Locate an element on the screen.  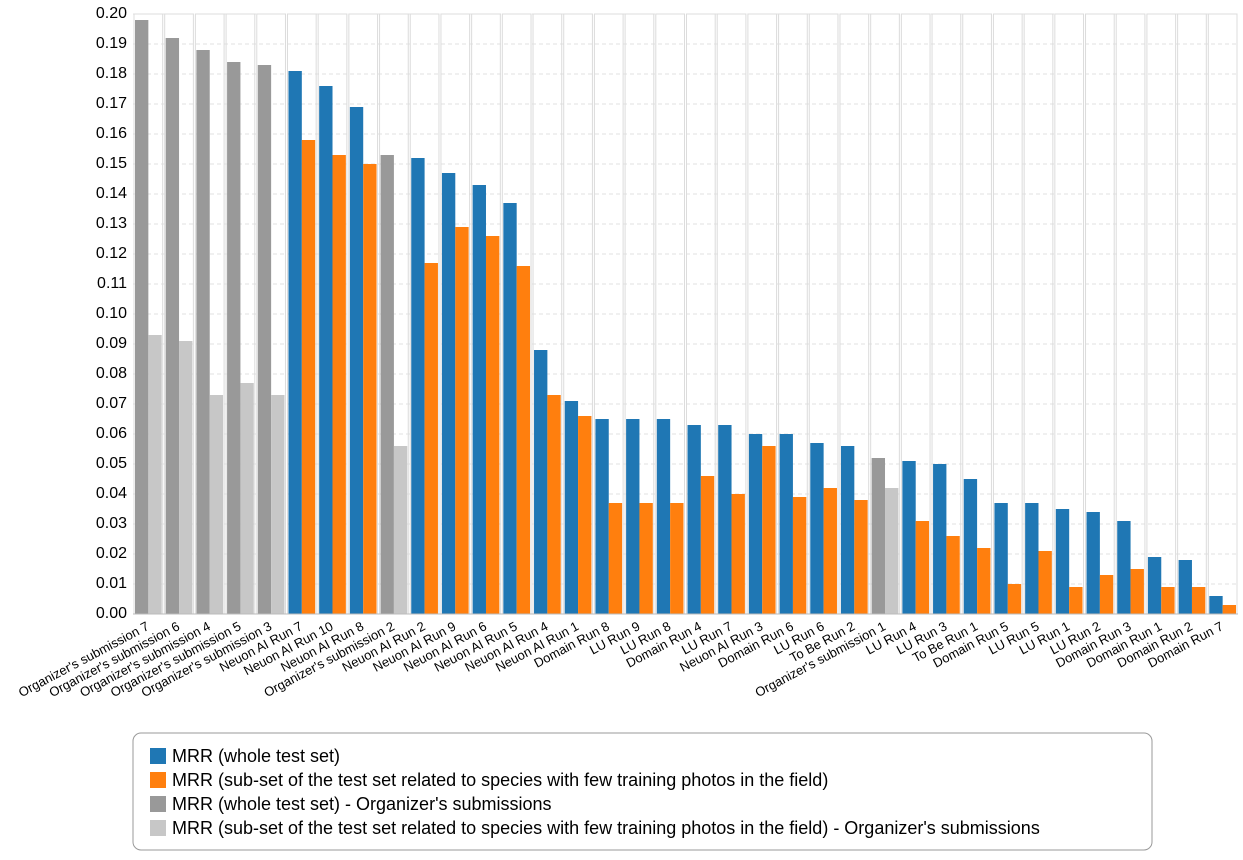
y-tick-label: 0.09 is located at coordinates (111, 343).